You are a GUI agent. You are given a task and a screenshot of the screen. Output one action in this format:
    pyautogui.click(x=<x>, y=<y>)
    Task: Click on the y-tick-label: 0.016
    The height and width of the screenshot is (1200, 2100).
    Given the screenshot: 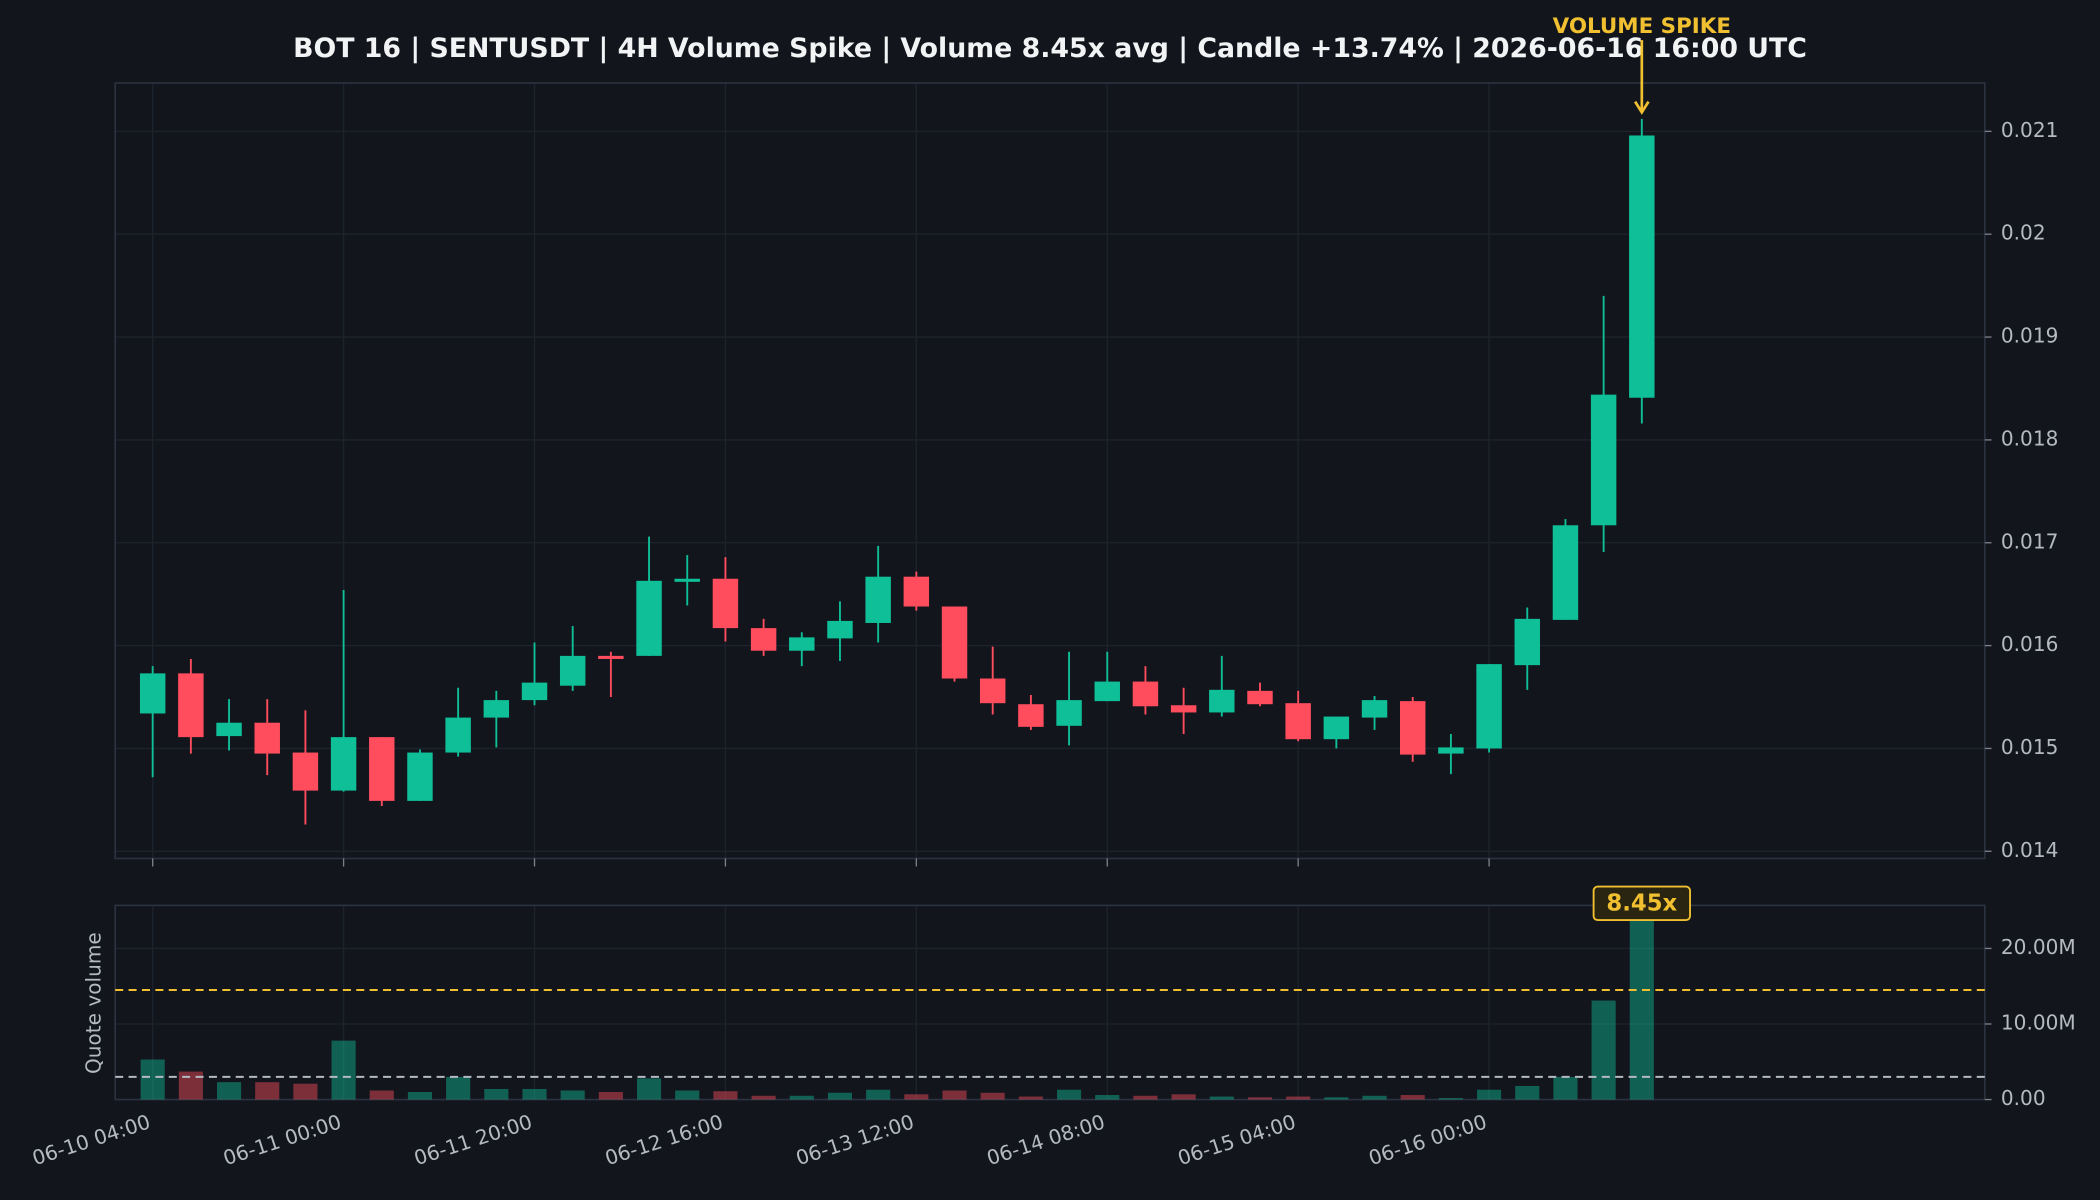 What is the action you would take?
    pyautogui.click(x=2029, y=644)
    